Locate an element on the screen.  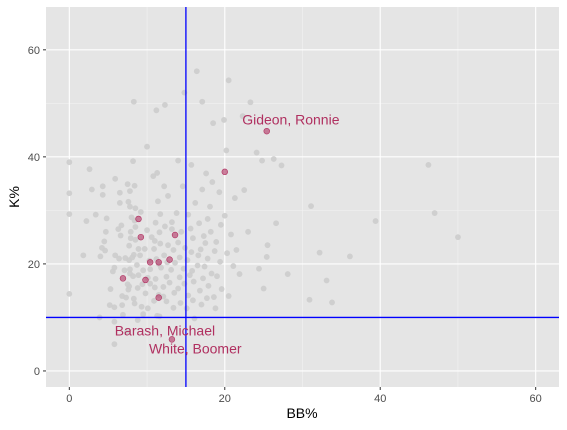
y-axis-ticks: 0 20 40 60 is located at coordinates (37, 211).